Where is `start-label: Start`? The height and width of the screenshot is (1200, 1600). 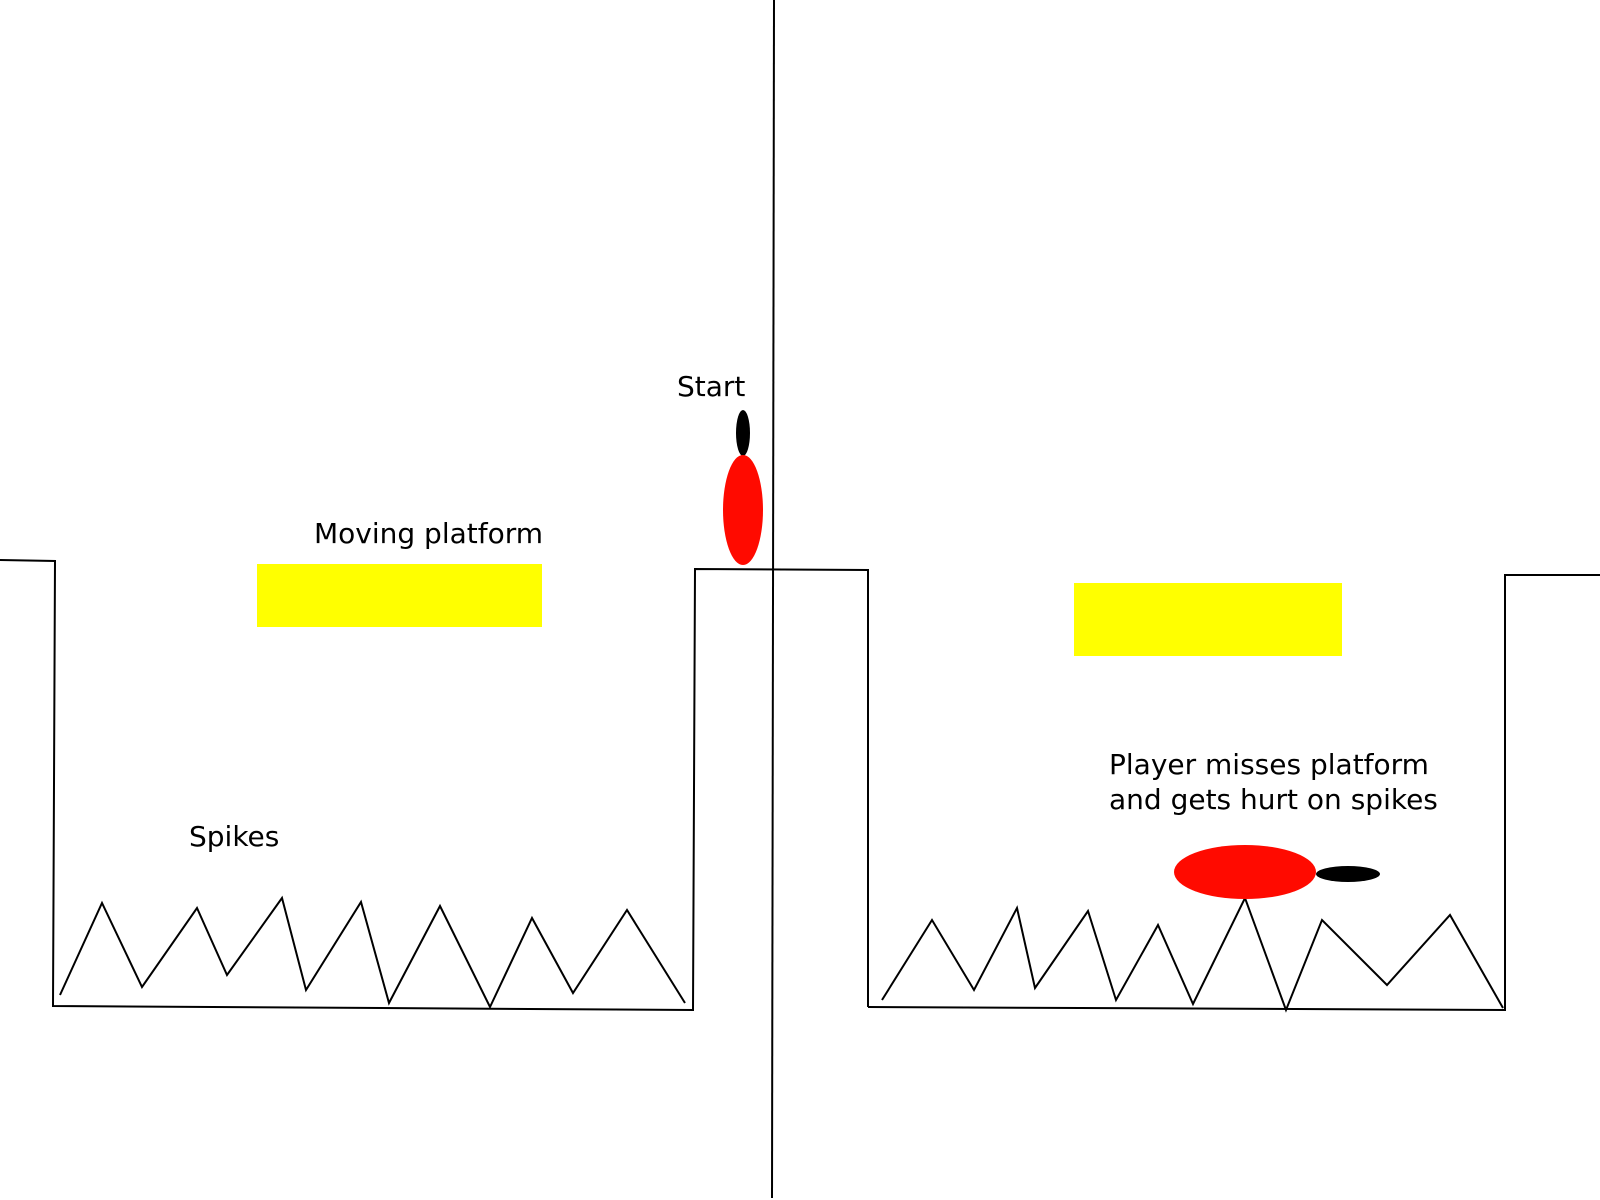
start-label: Start is located at coordinates (711, 386).